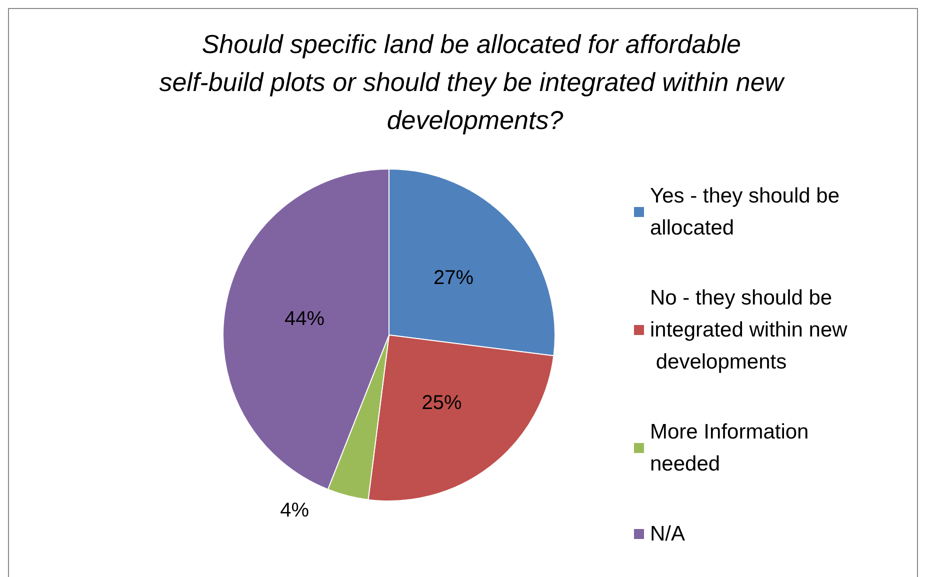 Image resolution: width=930 pixels, height=577 pixels. I want to click on data-label: 4%, so click(295, 510).